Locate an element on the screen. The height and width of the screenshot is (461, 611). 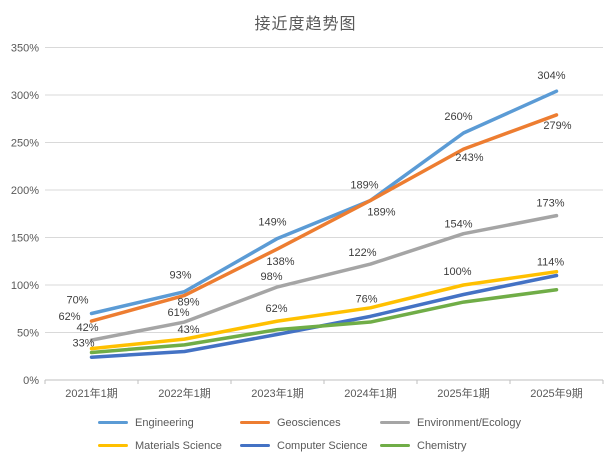
series-line-chemistry is located at coordinates (324, 321).